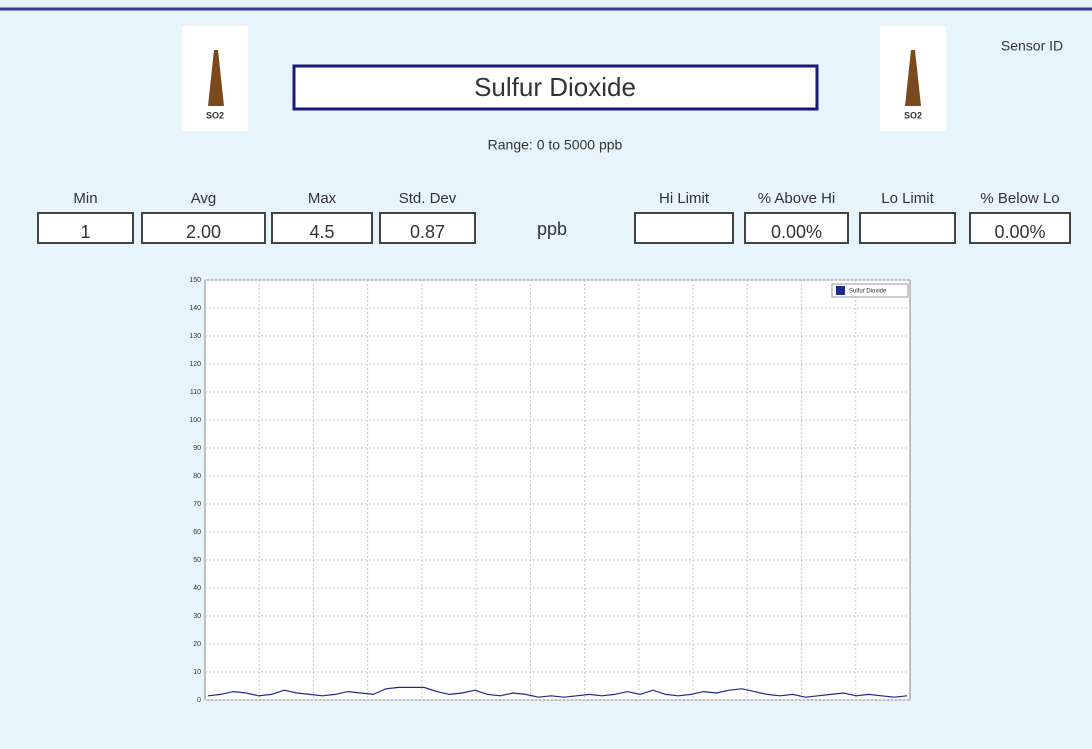 This screenshot has width=1092, height=749. What do you see at coordinates (197, 560) in the screenshot?
I see `y-tick-label: 50` at bounding box center [197, 560].